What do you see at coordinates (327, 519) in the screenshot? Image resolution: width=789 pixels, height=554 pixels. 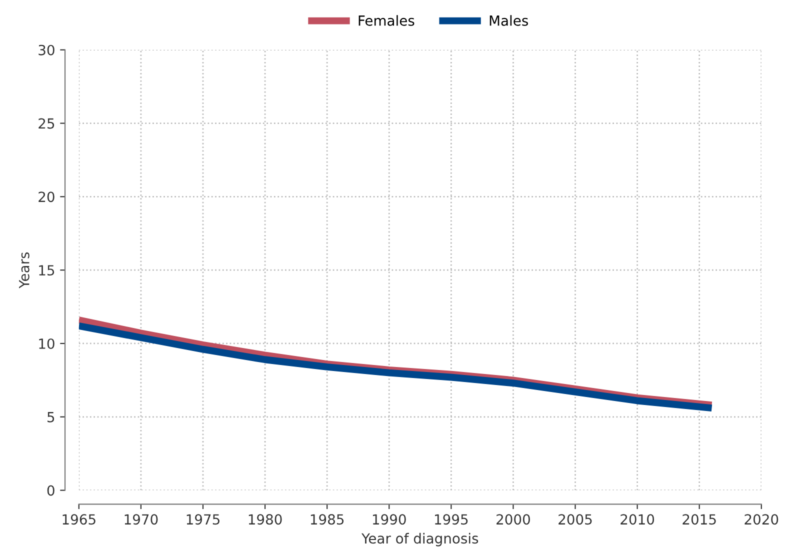 I see `x-tick-label: 1985` at bounding box center [327, 519].